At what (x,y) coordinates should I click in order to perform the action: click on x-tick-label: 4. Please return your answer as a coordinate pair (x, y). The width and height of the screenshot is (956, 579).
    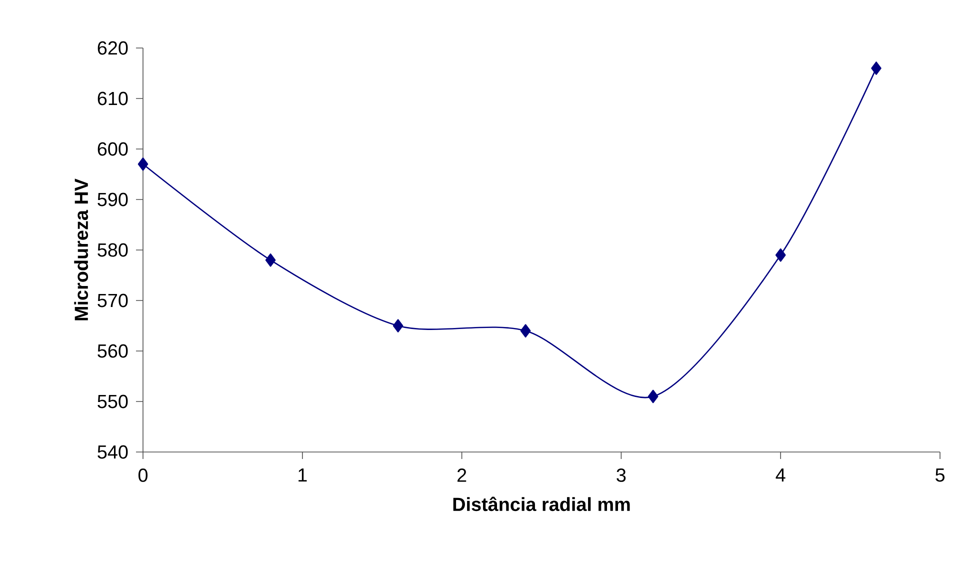
    Looking at the image, I should click on (781, 475).